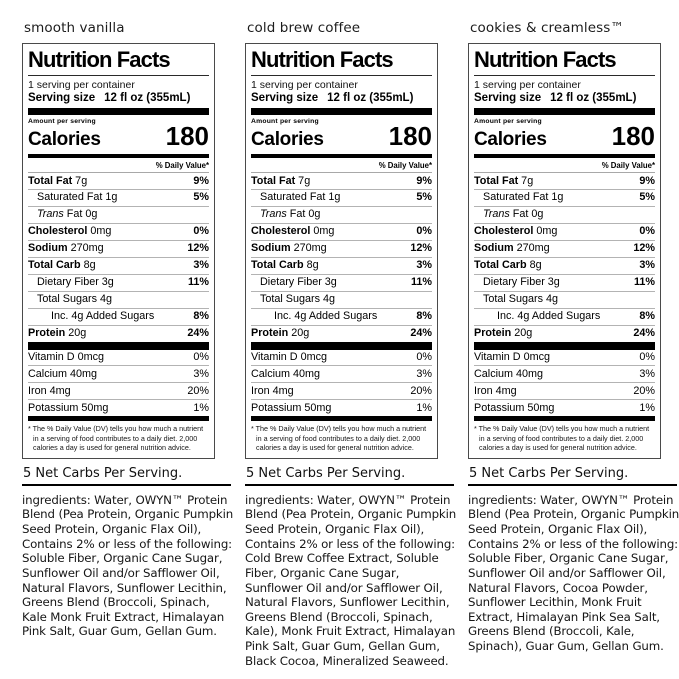 The height and width of the screenshot is (679, 679). Describe the element at coordinates (644, 333) in the screenshot. I see `nutrient-daily-value: 24%` at that location.